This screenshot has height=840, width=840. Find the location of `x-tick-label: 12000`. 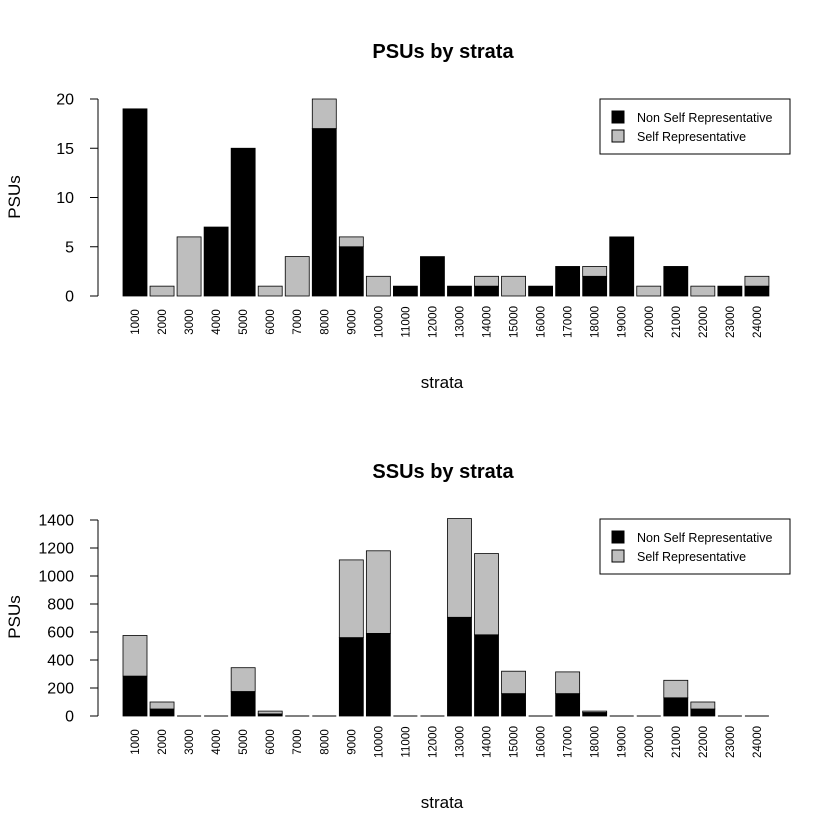

x-tick-label: 12000 is located at coordinates (433, 322).